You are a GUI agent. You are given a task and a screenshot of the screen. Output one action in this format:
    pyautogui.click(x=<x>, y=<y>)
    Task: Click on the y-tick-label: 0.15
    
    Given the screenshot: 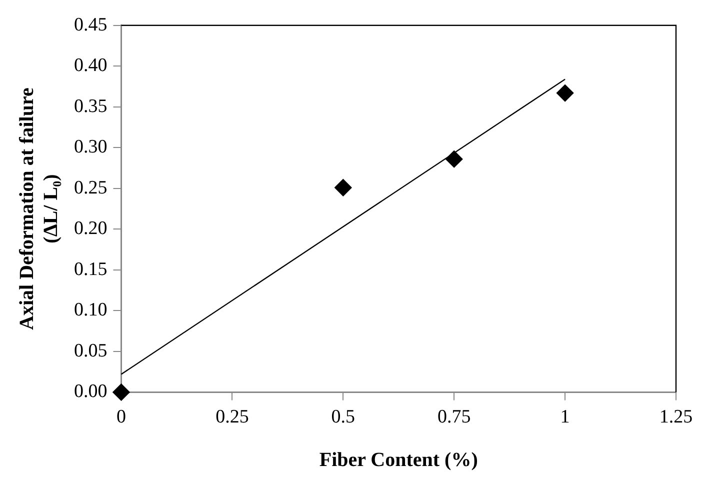 What is the action you would take?
    pyautogui.click(x=91, y=269)
    